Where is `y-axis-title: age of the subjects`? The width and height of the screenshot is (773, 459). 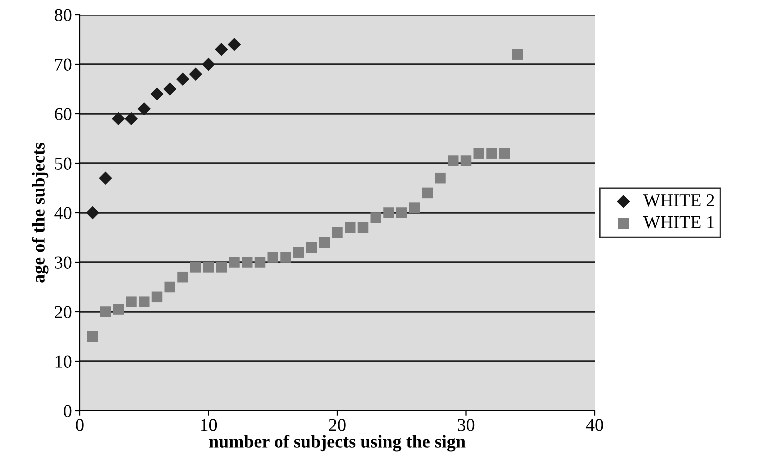 y-axis-title: age of the subjects is located at coordinates (40, 212).